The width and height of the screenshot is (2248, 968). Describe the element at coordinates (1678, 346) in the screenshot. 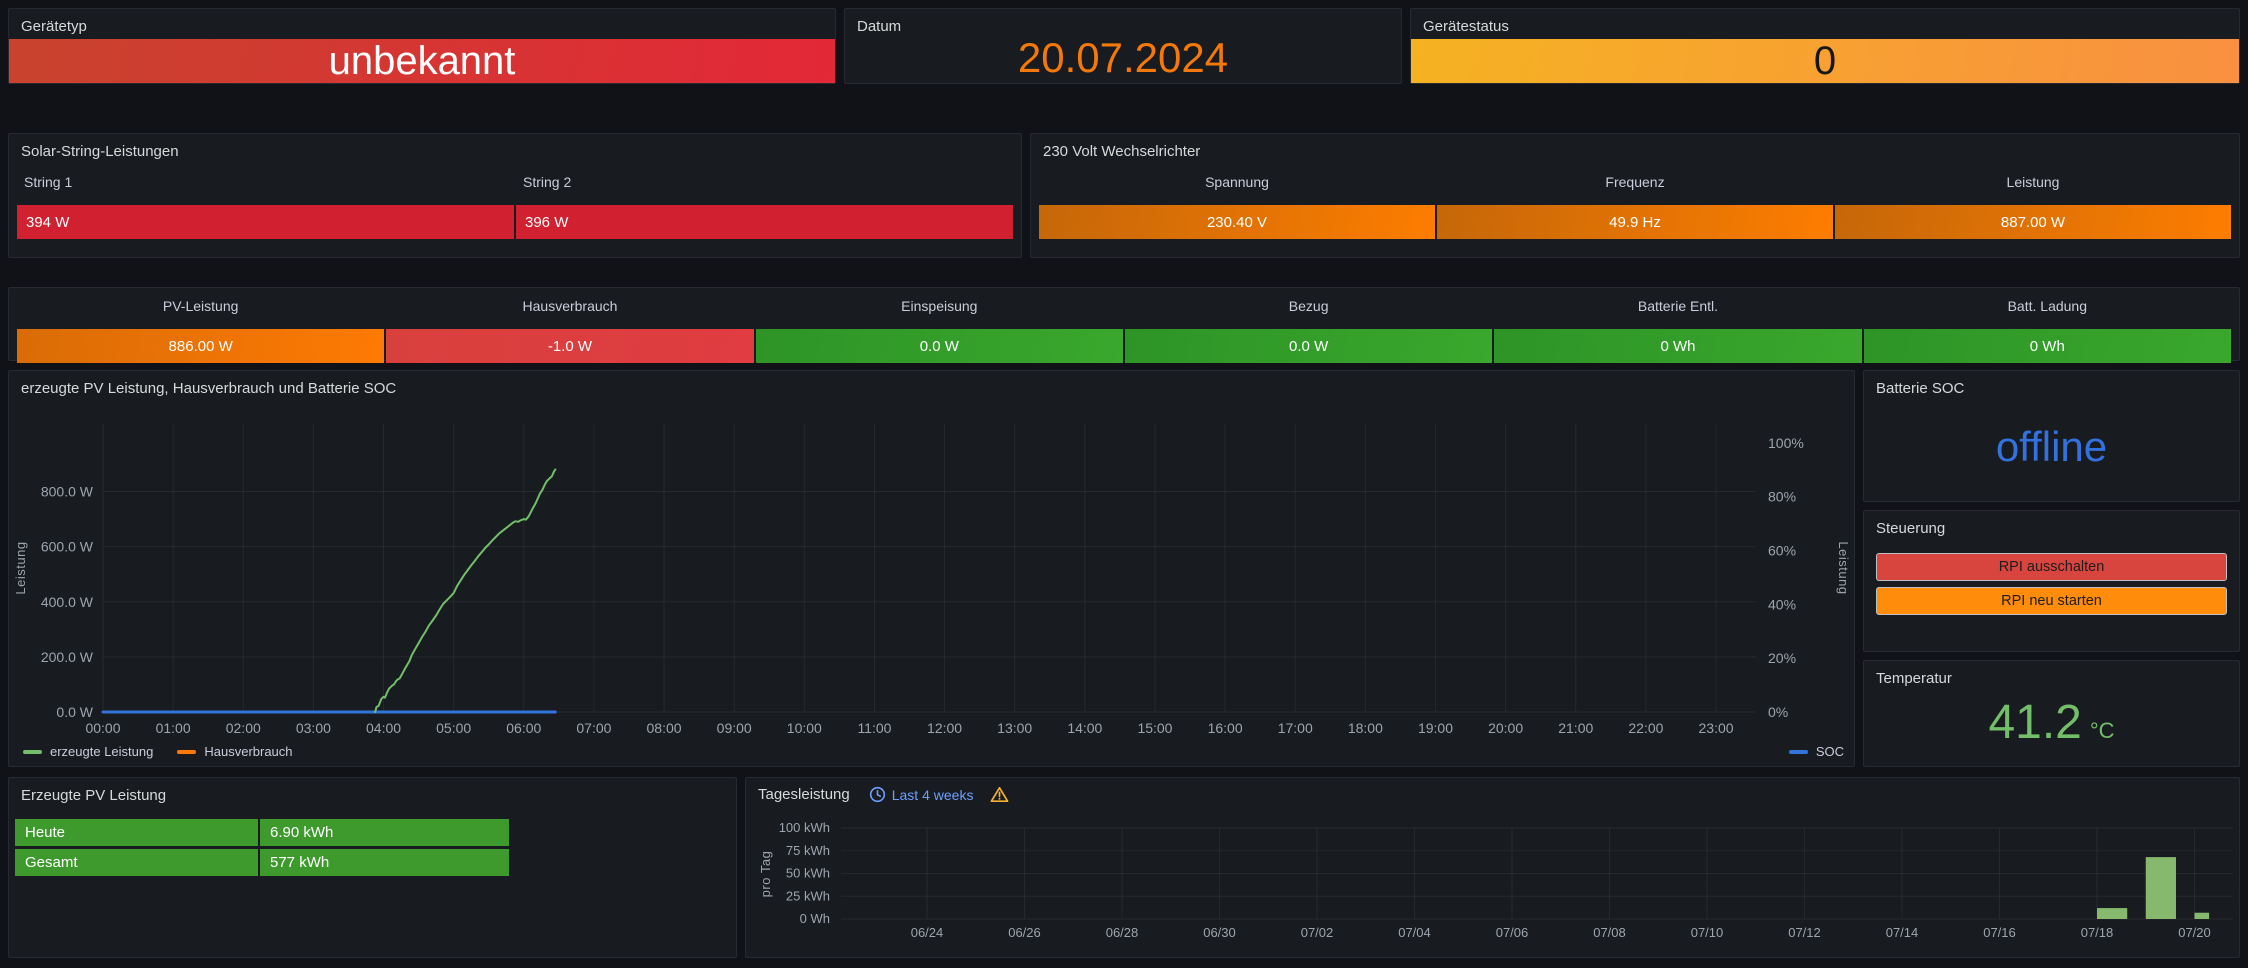

I see `stat-batterie-entl-value: 0 Wh` at that location.